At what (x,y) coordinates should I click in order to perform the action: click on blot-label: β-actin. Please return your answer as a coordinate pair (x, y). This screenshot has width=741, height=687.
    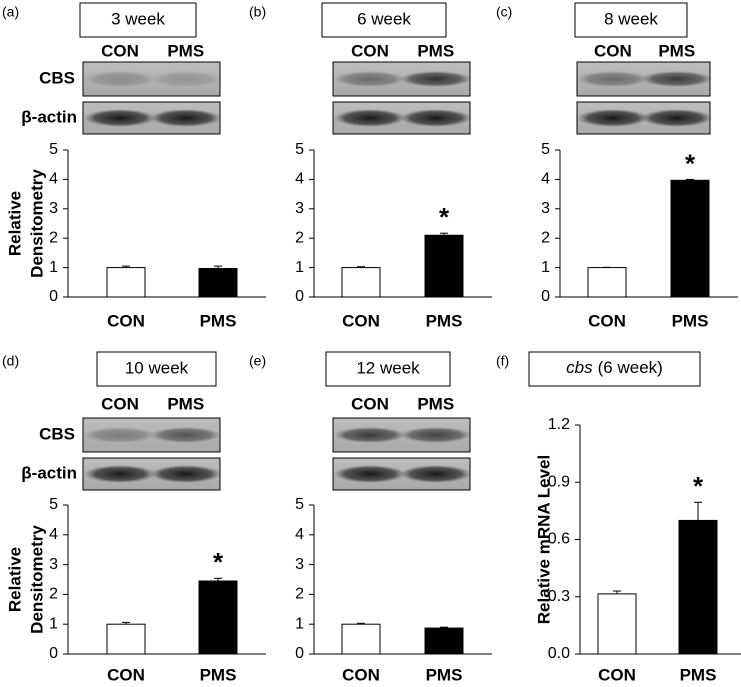
    Looking at the image, I should click on (49, 116).